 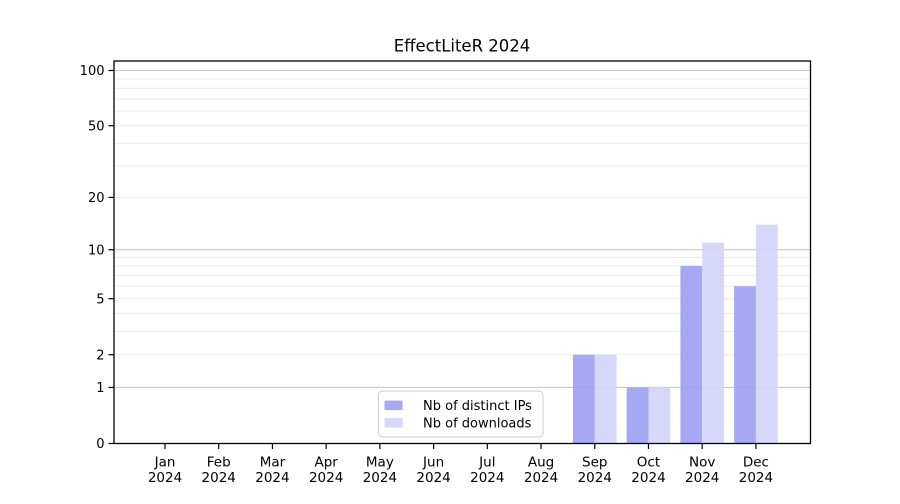 What do you see at coordinates (745, 365) in the screenshot?
I see `bar-nb-of-distinct-ips-dec` at bounding box center [745, 365].